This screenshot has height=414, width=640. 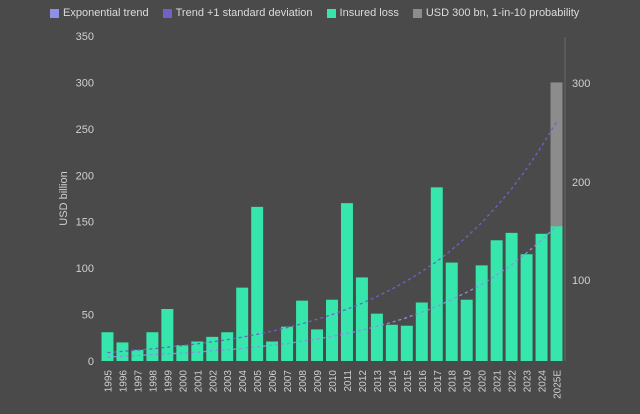 I want to click on x-tick-label: 2011, so click(x=348, y=381).